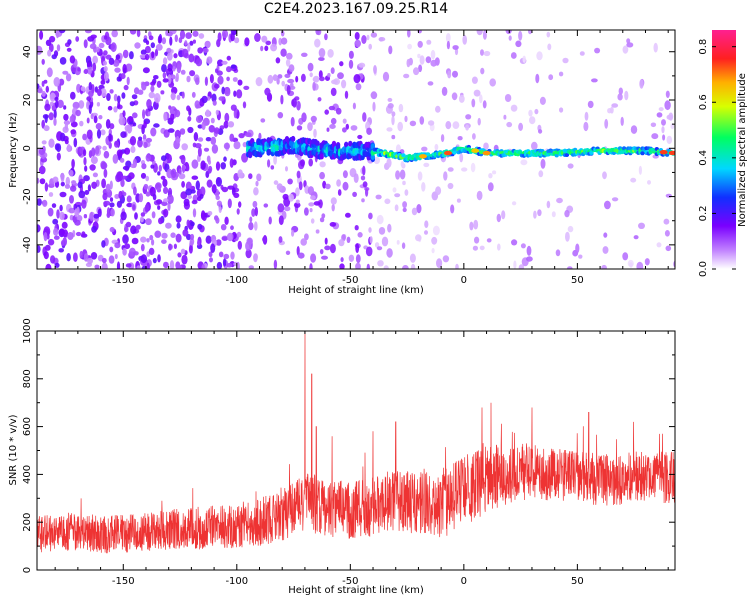 The width and height of the screenshot is (750, 600). I want to click on y-tick-label: 800, so click(27, 378).